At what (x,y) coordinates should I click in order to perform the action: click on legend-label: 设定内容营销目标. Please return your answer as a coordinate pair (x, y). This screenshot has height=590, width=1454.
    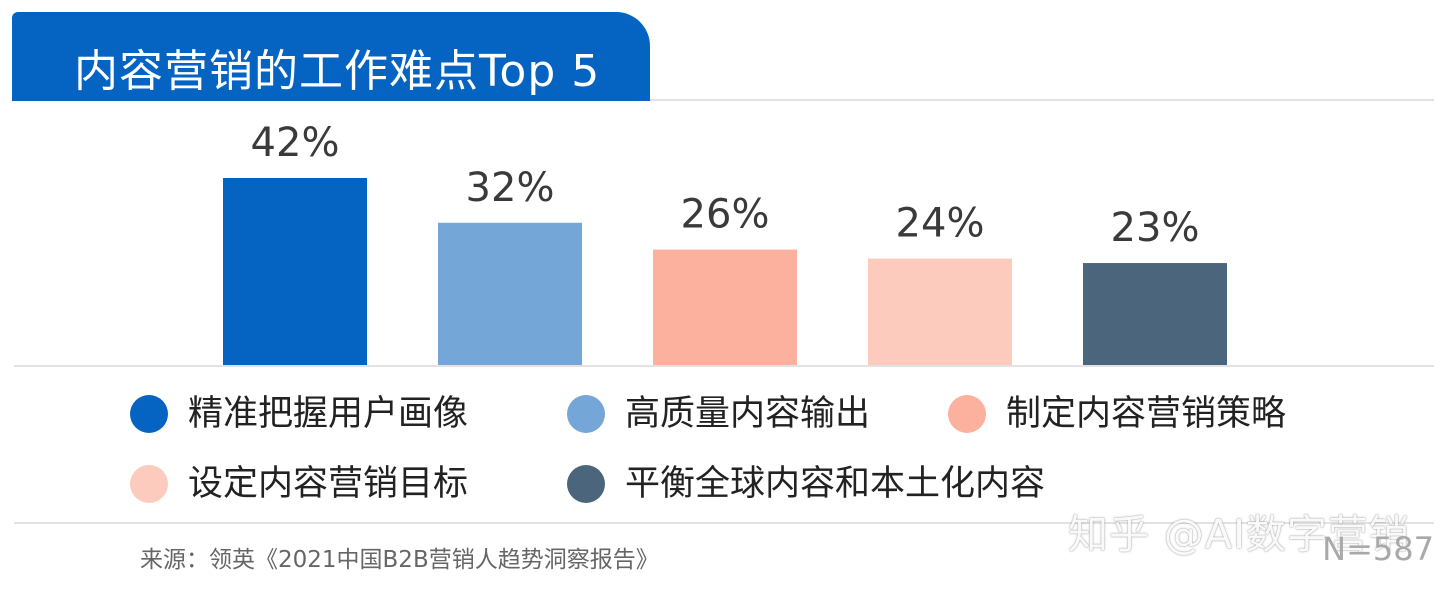
    Looking at the image, I should click on (328, 484).